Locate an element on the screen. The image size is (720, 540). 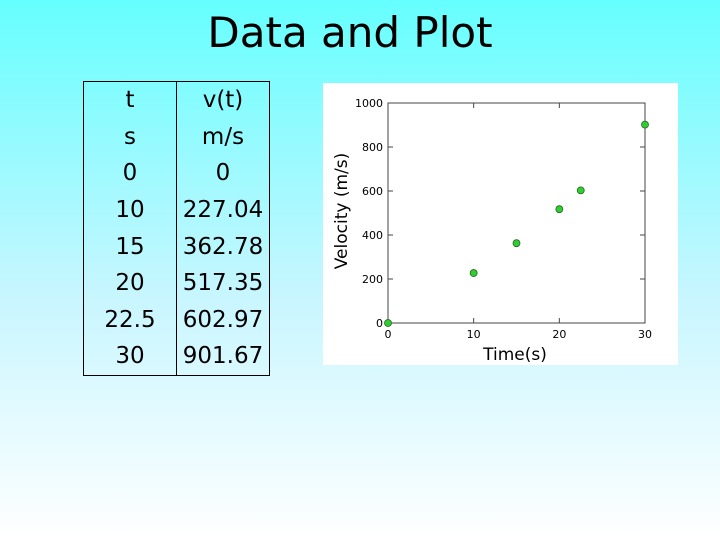
x-tick-label: 10 is located at coordinates (474, 334).